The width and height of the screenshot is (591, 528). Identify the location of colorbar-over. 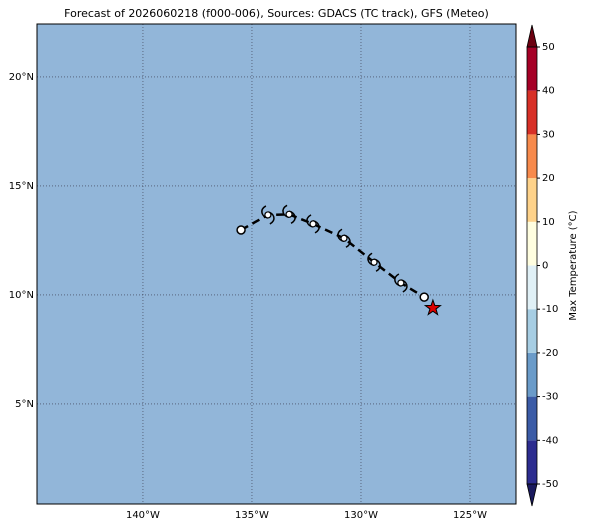
(532, 36).